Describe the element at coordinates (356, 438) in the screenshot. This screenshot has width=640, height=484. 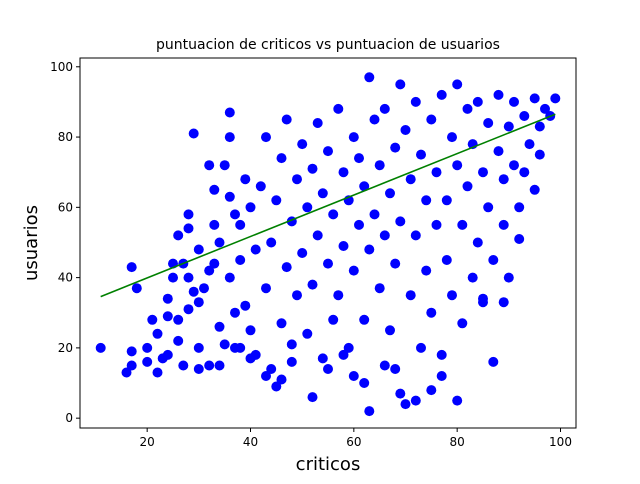
I see `x-axis-ticks: 20 40 60 80 100` at that location.